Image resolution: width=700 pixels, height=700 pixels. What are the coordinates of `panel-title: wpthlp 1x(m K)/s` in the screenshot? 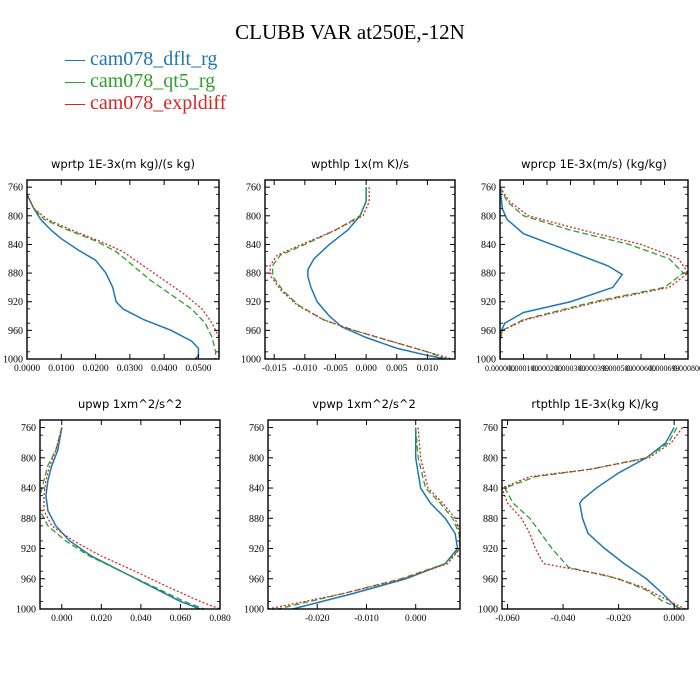 It's located at (360, 164).